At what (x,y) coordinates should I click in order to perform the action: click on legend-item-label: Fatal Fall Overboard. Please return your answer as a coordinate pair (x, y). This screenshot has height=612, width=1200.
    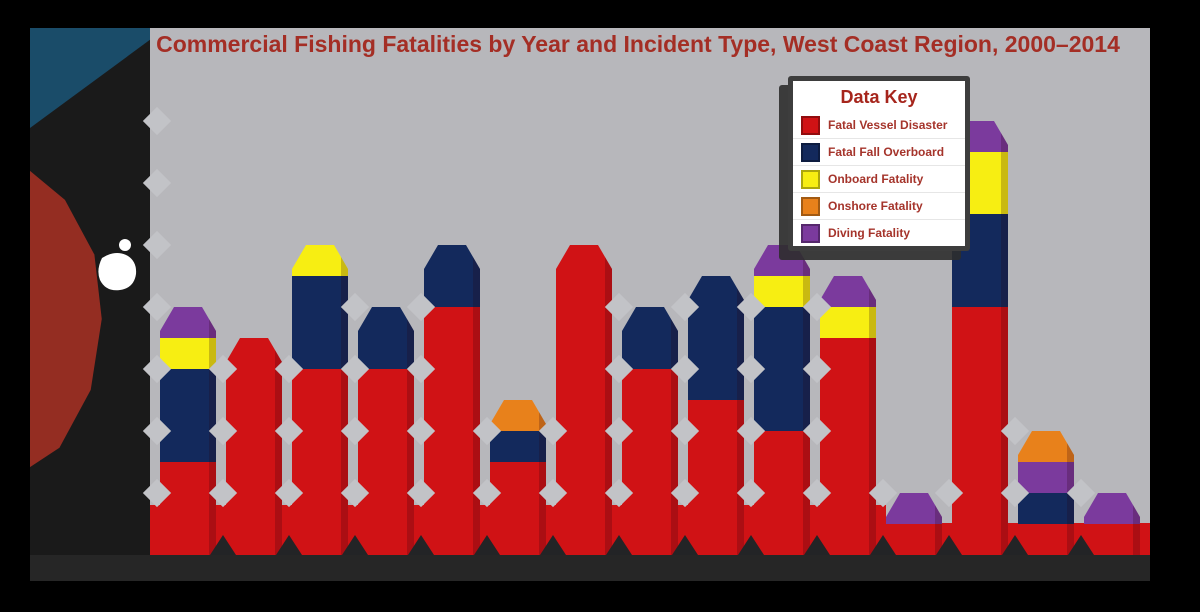
    Looking at the image, I should click on (886, 152).